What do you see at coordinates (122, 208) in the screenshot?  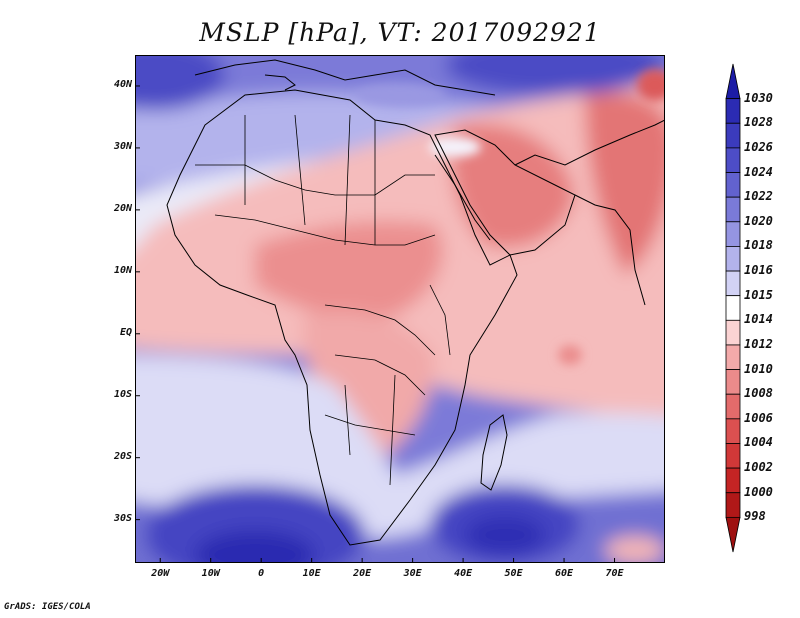 I see `lat-label-20n: 20N` at bounding box center [122, 208].